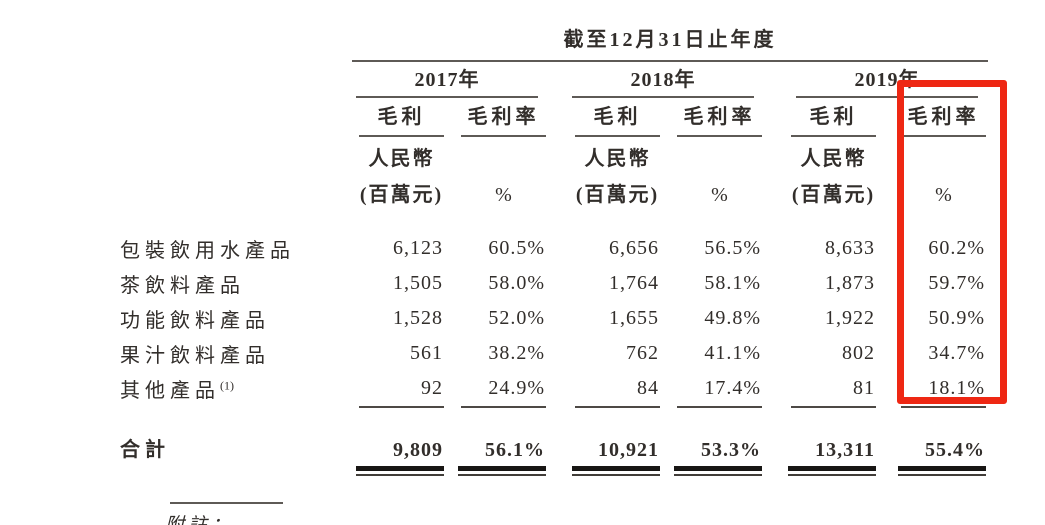  I want to click on currency-row: 人民幣 人民幣 人民幣, so click(554, 154).